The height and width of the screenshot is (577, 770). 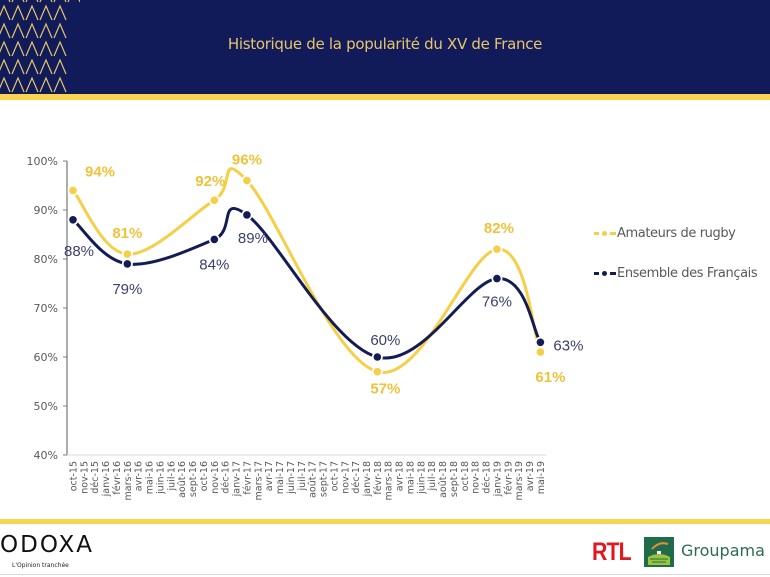 I want to click on x-tick-label: oct-16, so click(x=204, y=476).